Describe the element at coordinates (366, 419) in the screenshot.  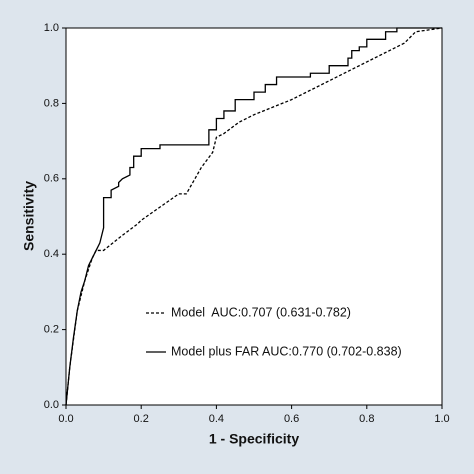
I see `x-tick-label: 0.8` at that location.